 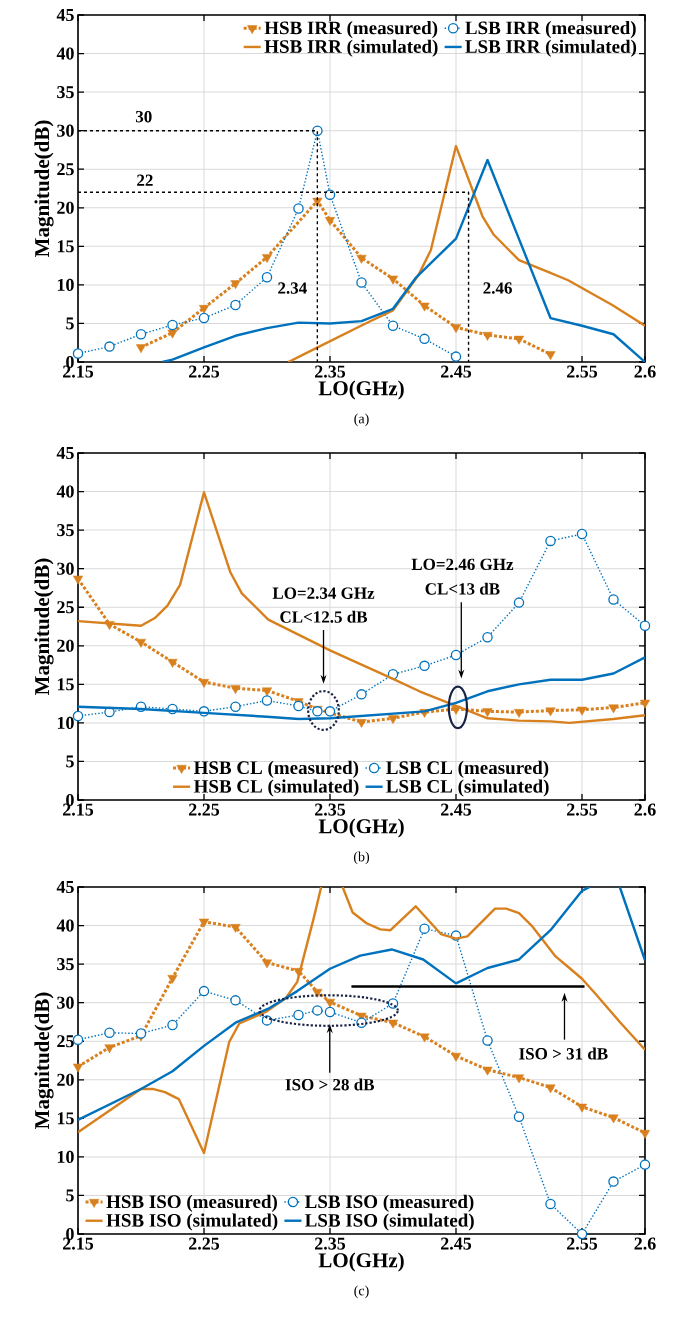 I want to click on text: (c), so click(x=361, y=1292).